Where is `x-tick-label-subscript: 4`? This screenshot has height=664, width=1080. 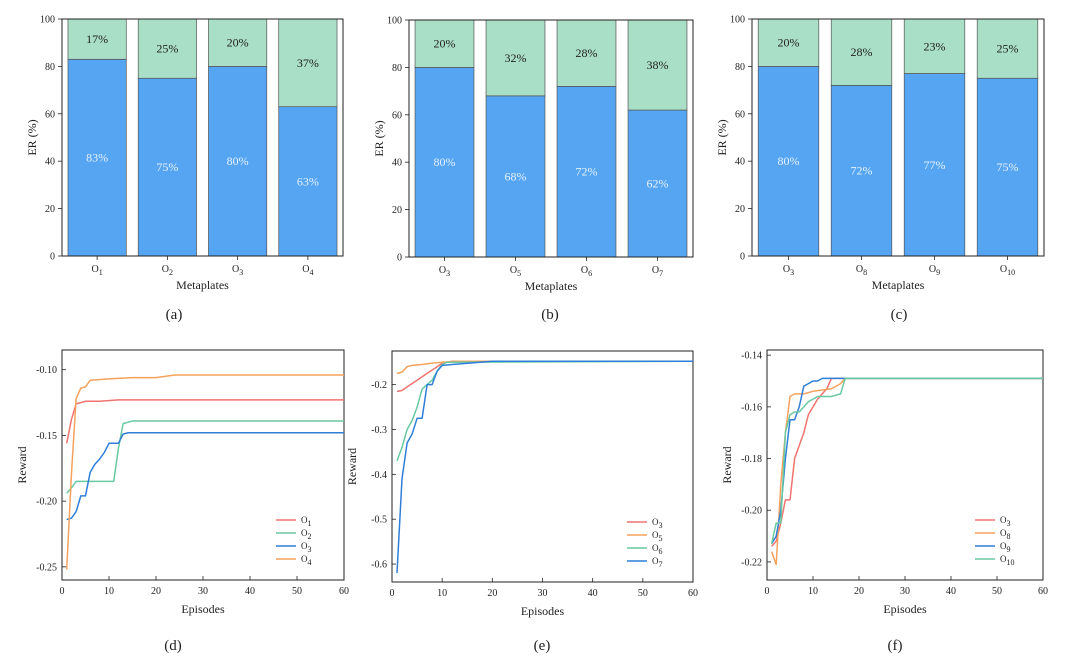
x-tick-label-subscript: 4 is located at coordinates (311, 272).